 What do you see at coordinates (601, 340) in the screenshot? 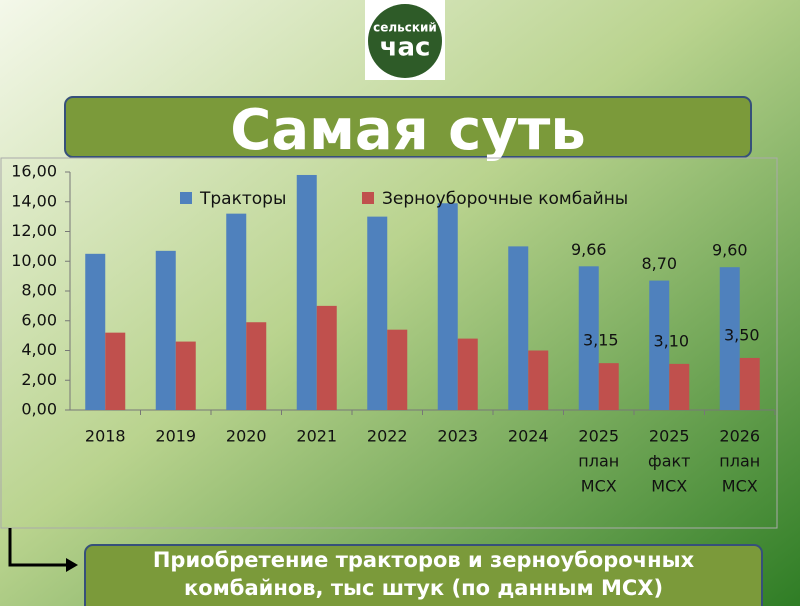
I see `value-label: 3,15` at bounding box center [601, 340].